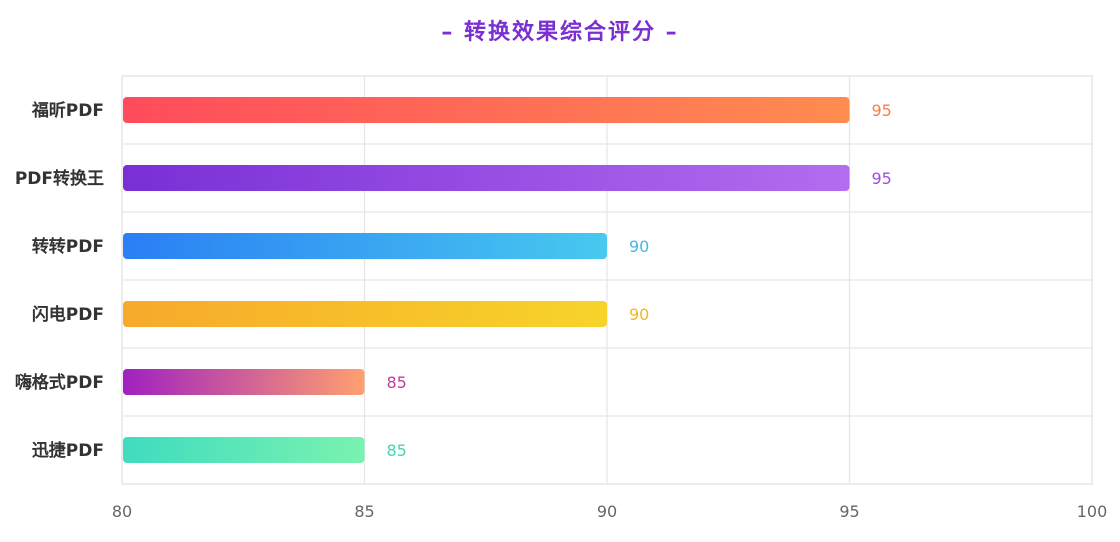 The height and width of the screenshot is (542, 1120). I want to click on category-label: 转转PDF, so click(68, 246).